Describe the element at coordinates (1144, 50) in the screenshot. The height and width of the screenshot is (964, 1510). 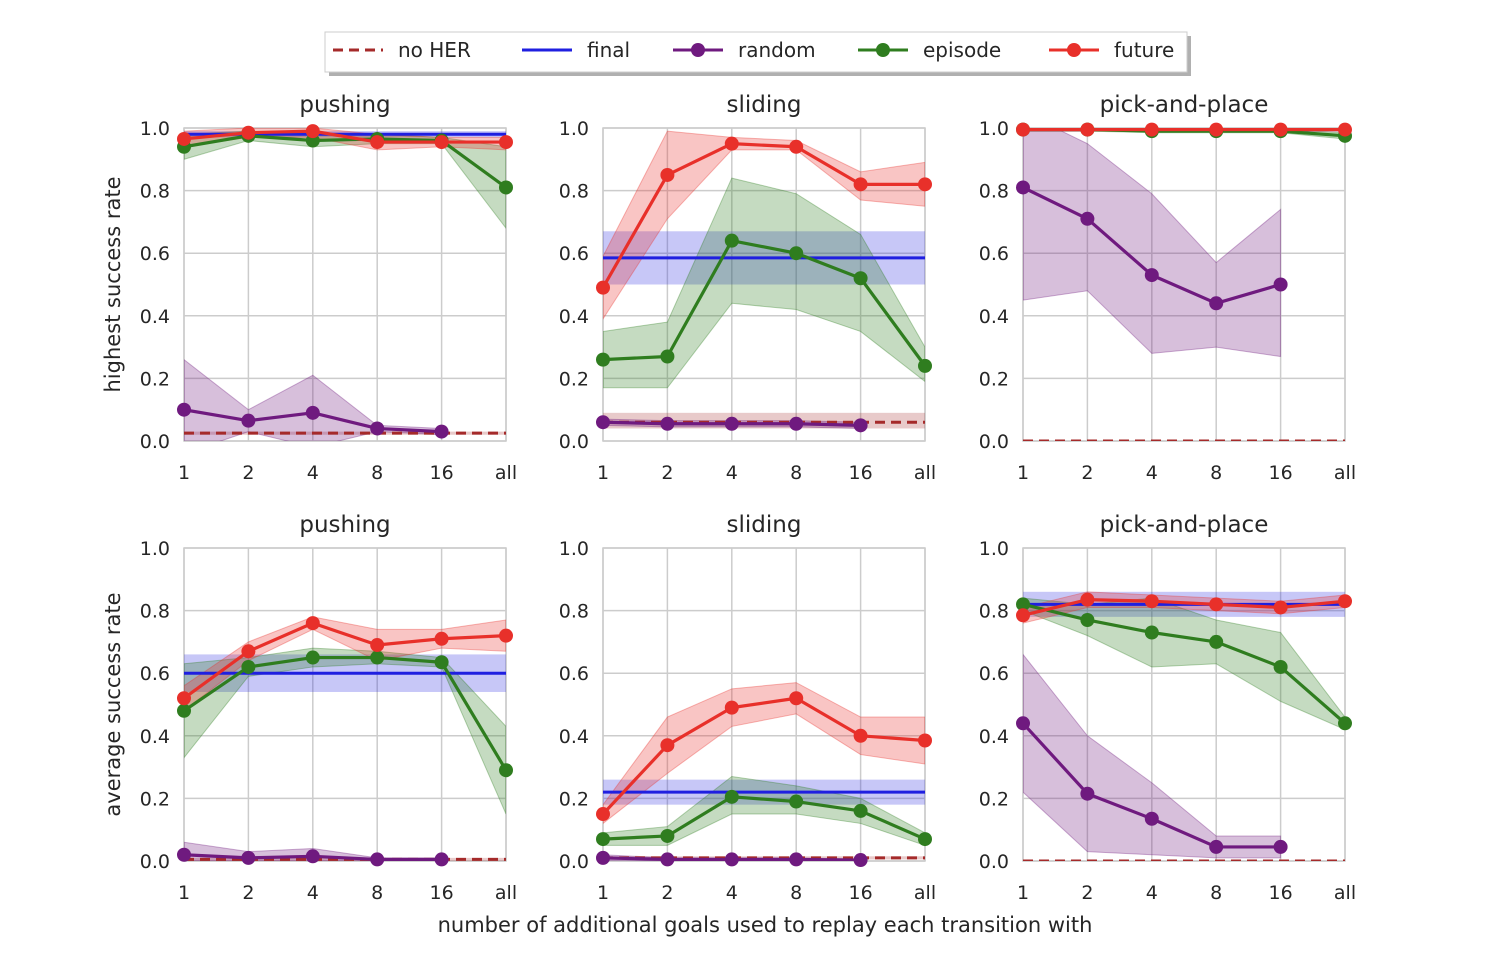
I see `legend-future-label: future` at that location.